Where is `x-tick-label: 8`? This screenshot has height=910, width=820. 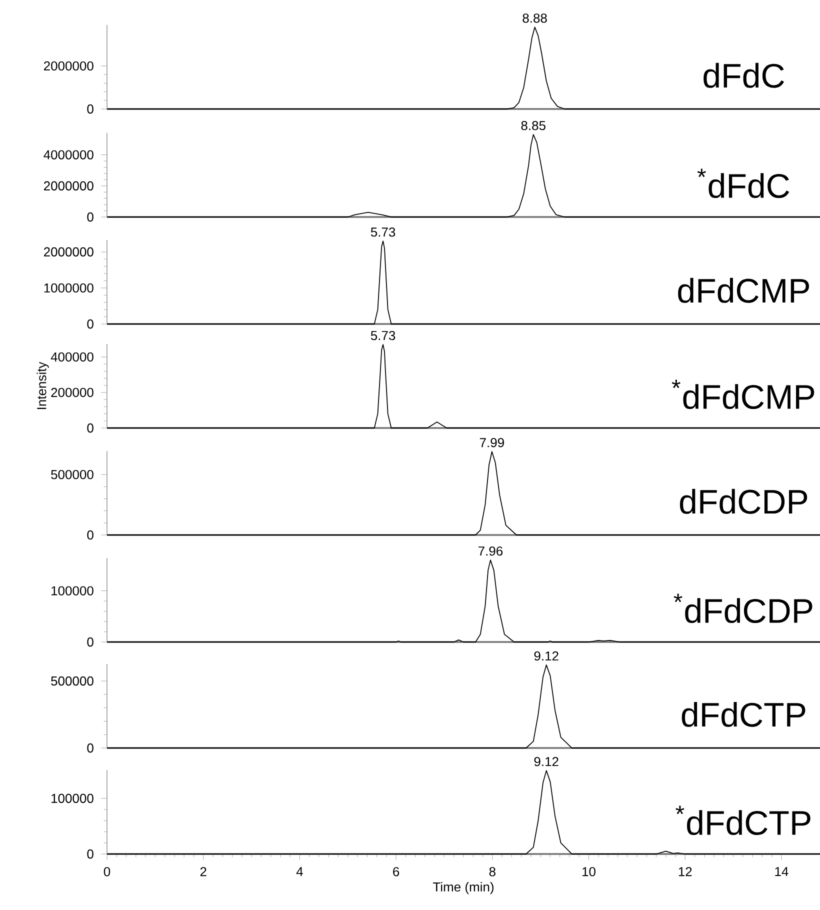 x-tick-label: 8 is located at coordinates (492, 871).